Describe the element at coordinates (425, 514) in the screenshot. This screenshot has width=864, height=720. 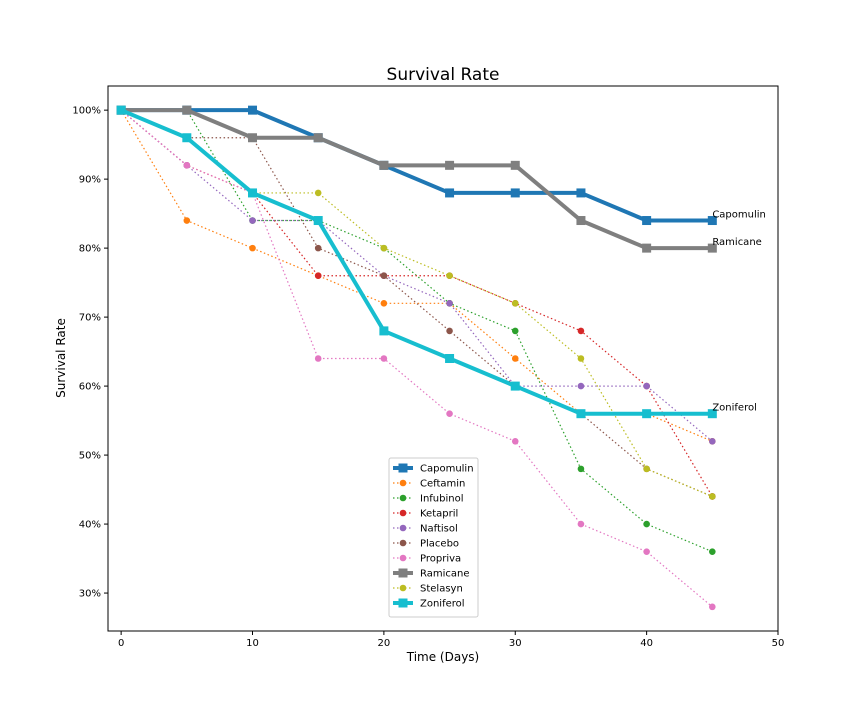
I see `legend-item-ketapril: Ketapril` at that location.